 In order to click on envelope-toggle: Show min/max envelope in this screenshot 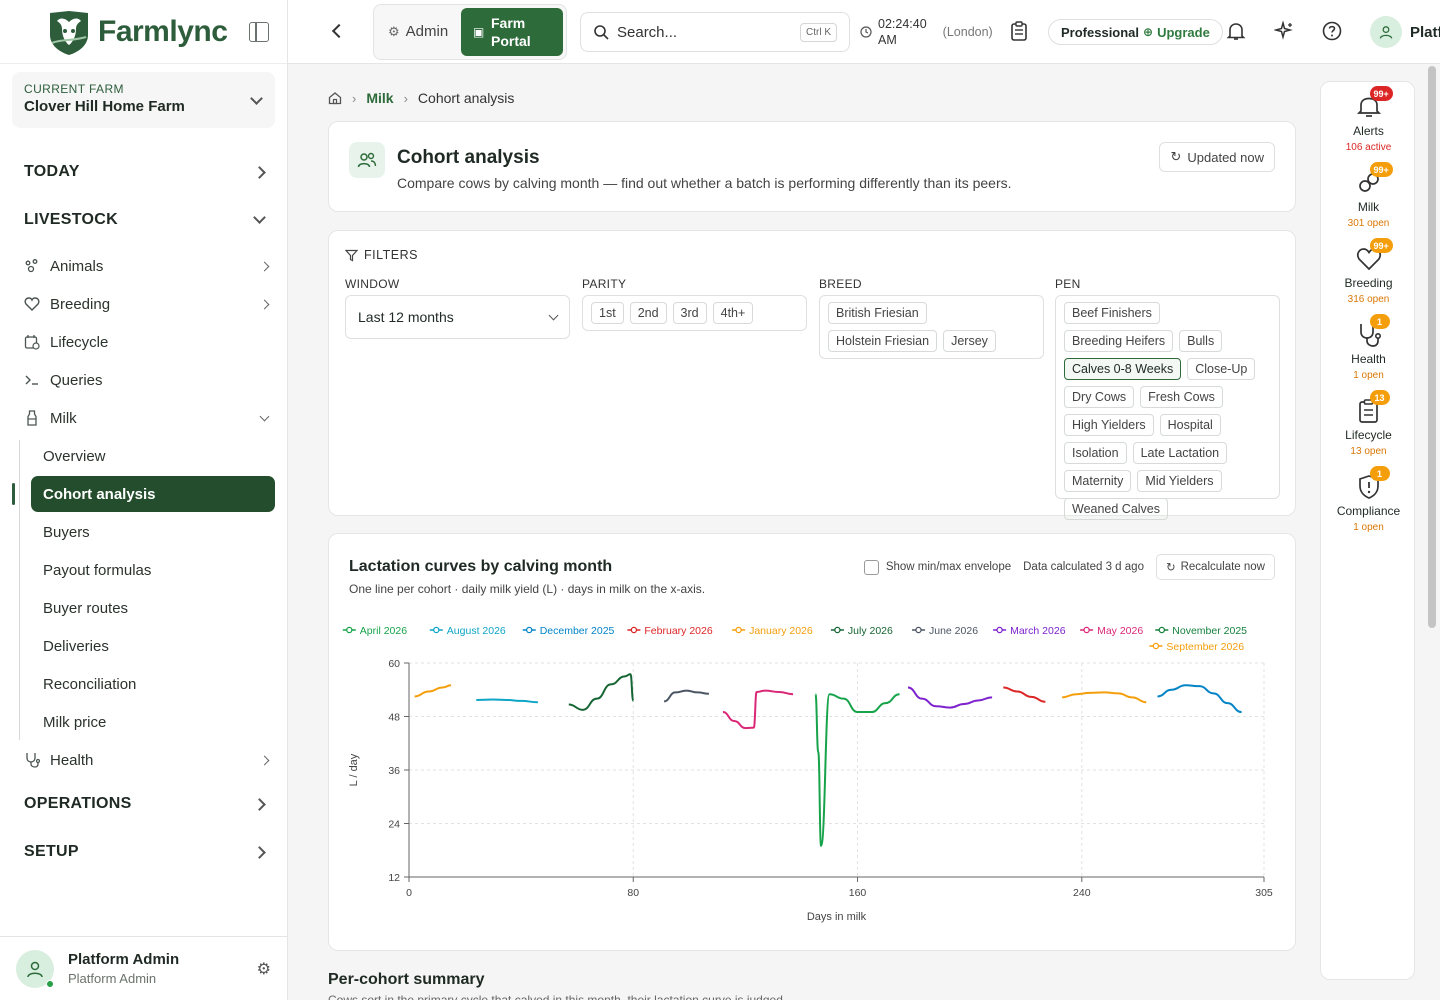, I will do `click(937, 567)`.